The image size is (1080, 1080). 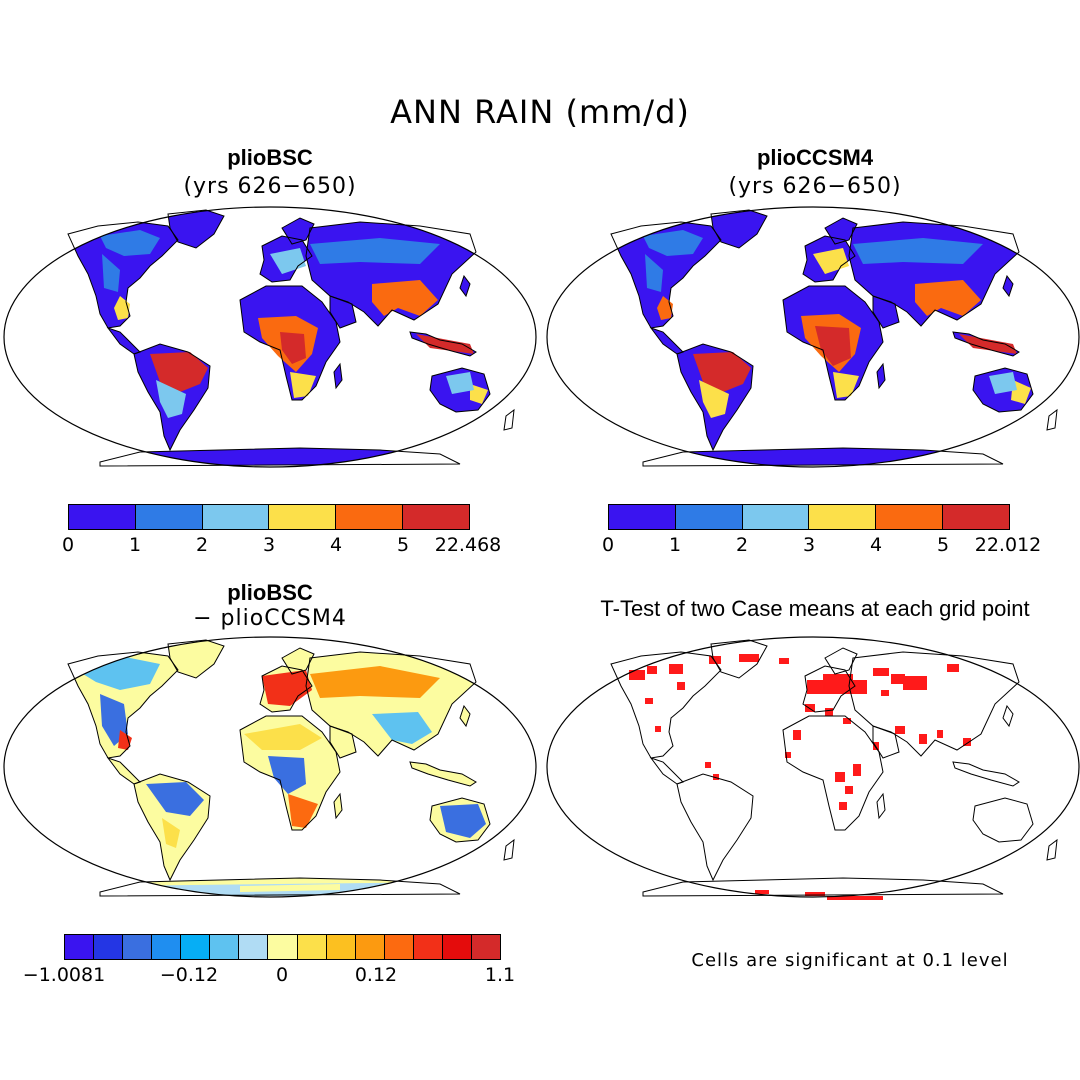 What do you see at coordinates (815, 186) in the screenshot?
I see `panel-subtitle-top-right: (yrs 626−650)` at bounding box center [815, 186].